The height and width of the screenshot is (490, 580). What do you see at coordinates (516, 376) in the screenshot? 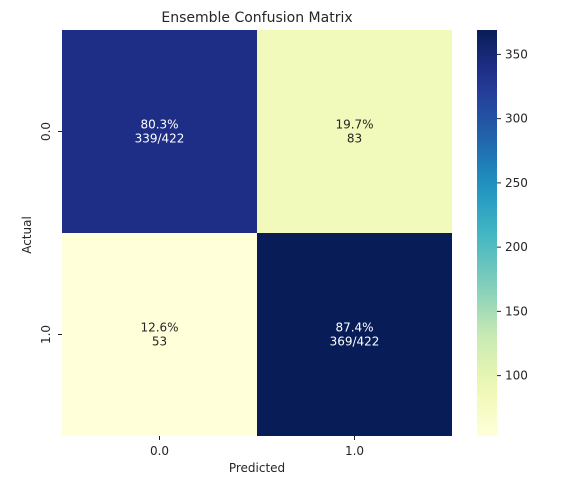
I see `colorbar-tick-label: 100` at bounding box center [516, 376].